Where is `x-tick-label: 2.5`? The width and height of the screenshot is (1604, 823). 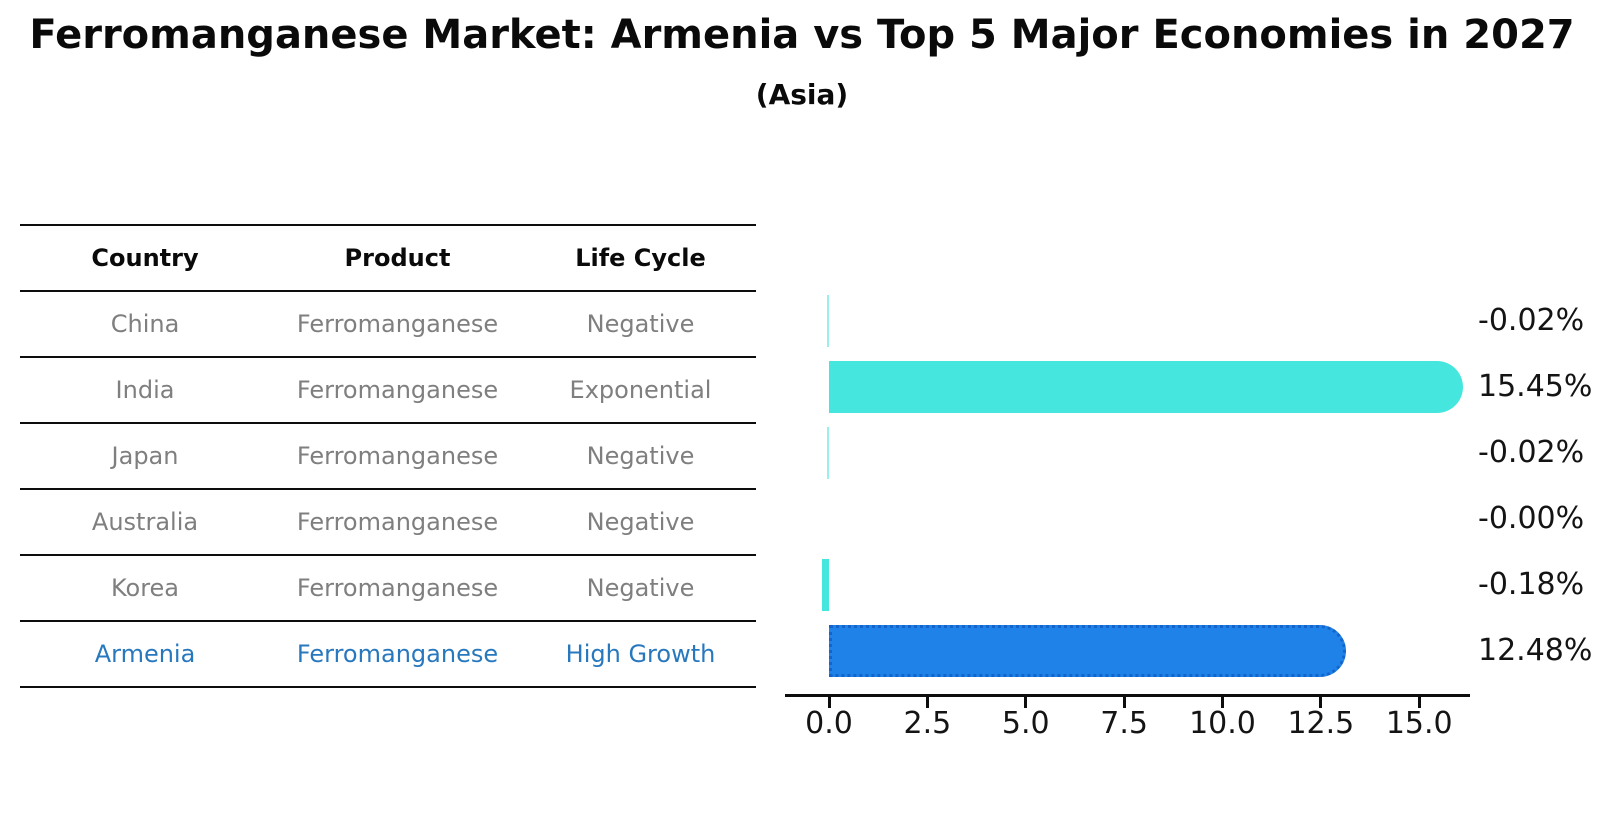
x-tick-label: 2.5 is located at coordinates (927, 723).